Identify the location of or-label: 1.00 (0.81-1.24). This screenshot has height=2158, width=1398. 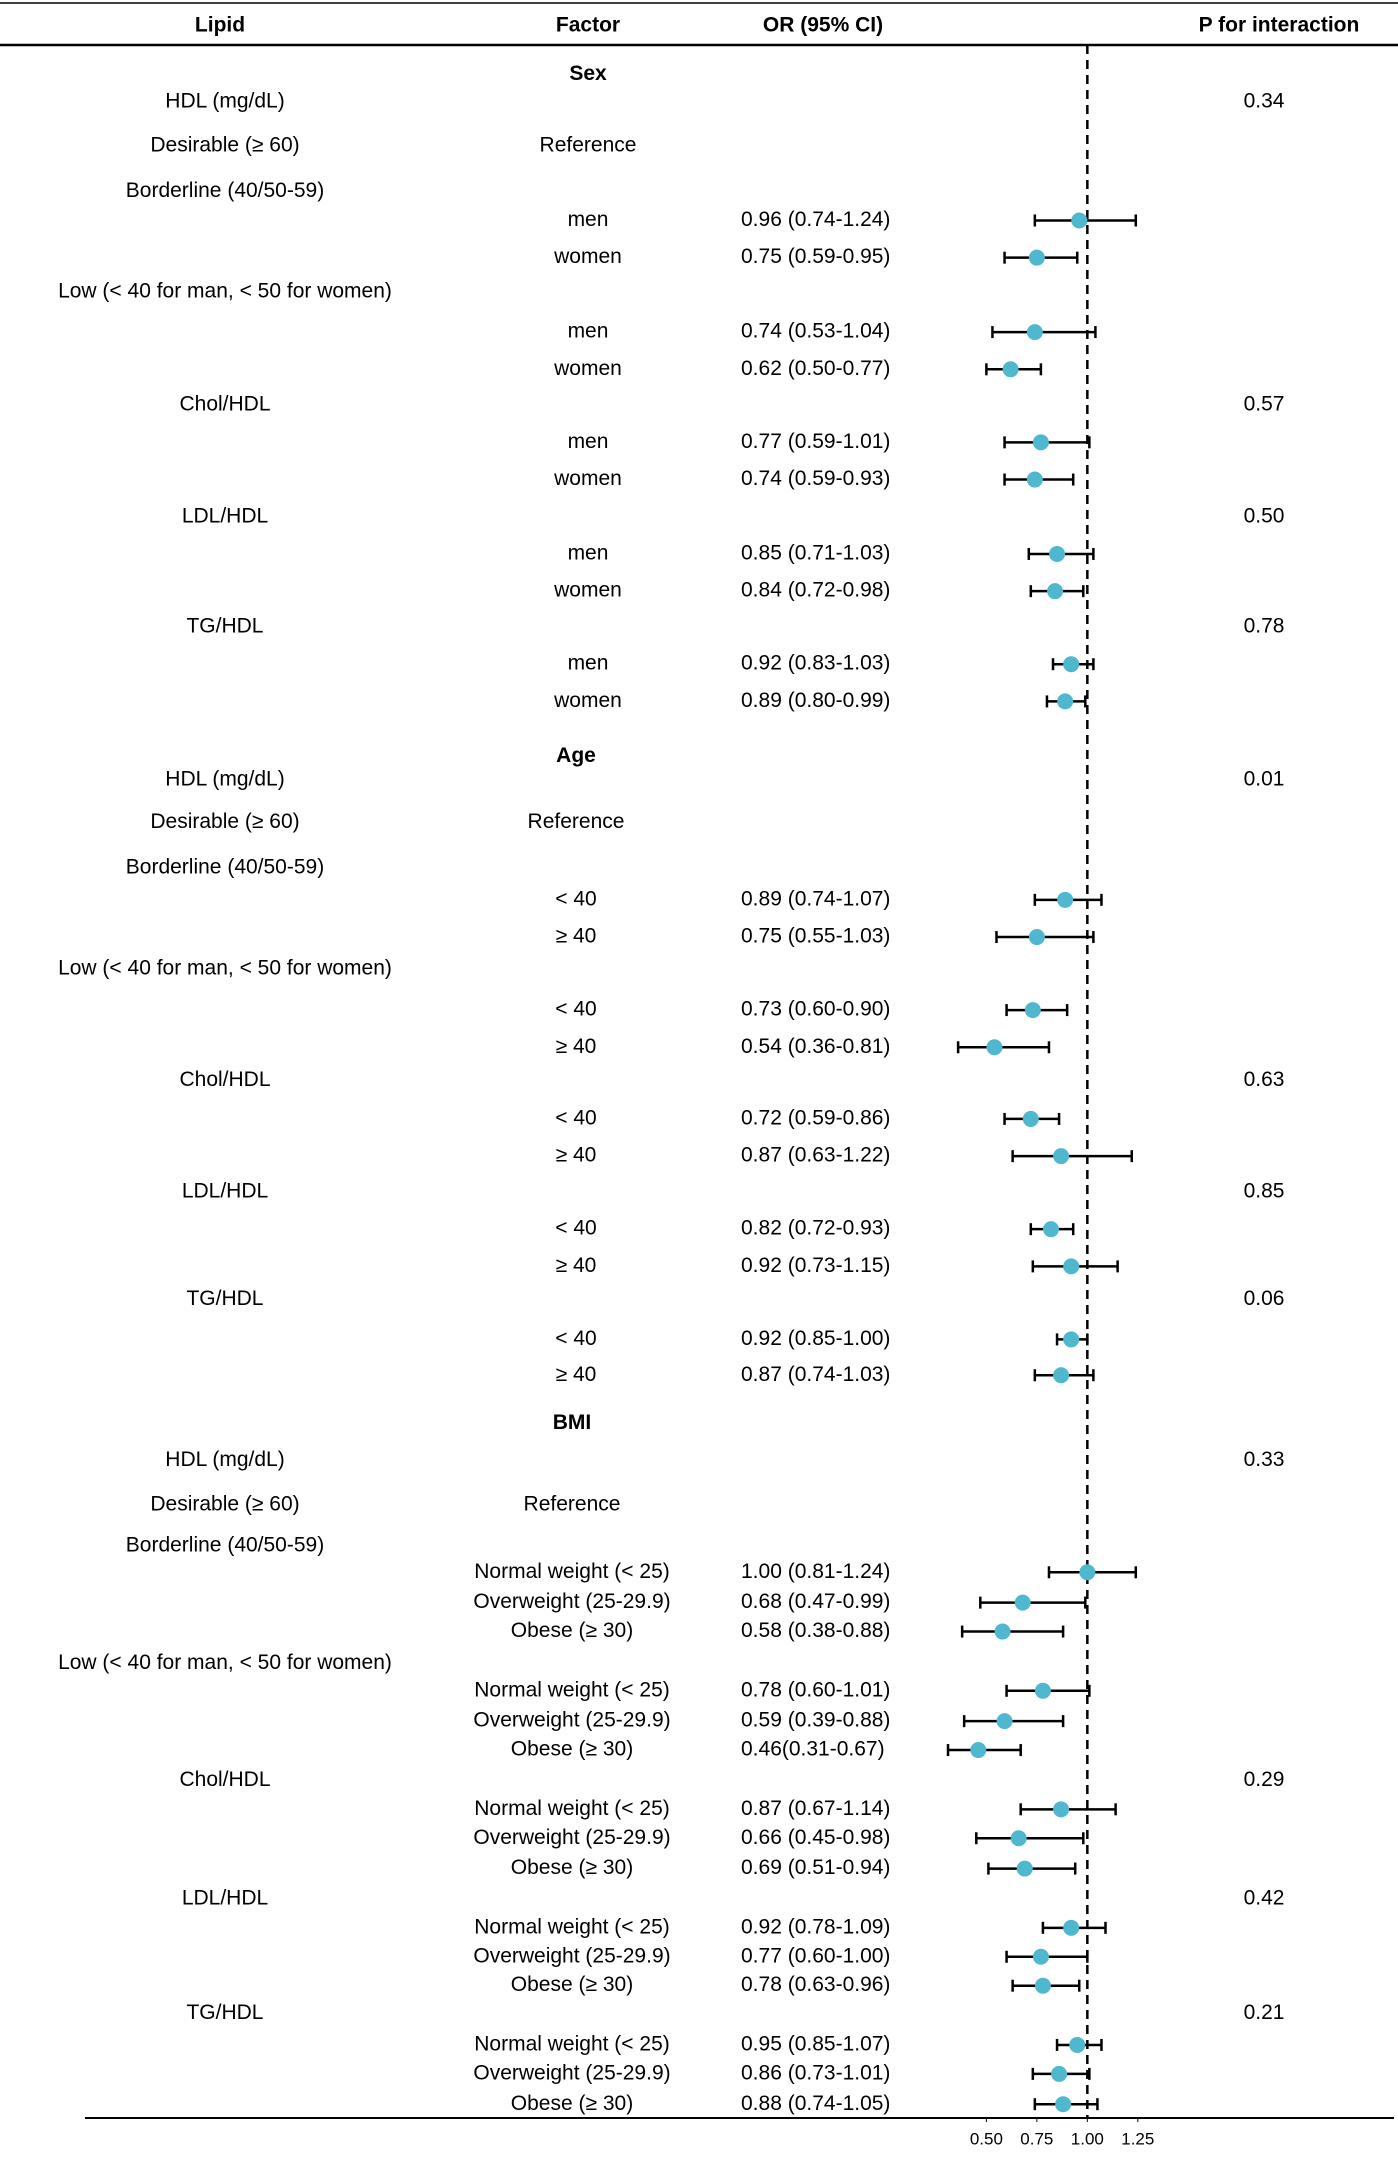
(815, 1571).